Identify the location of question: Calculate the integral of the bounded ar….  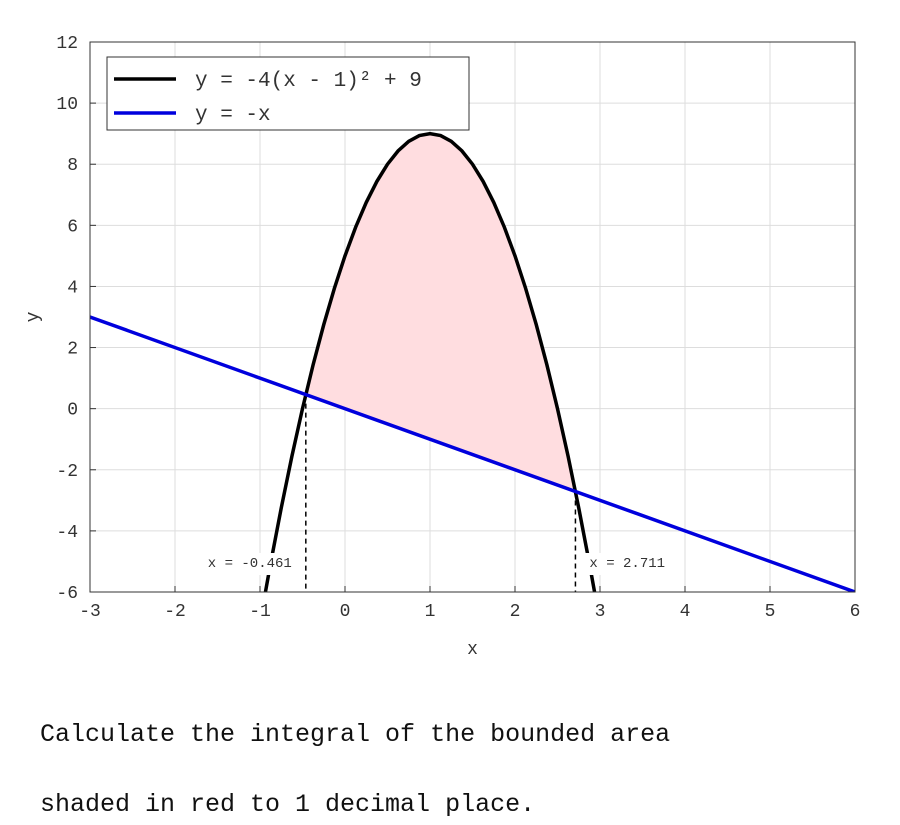
(355, 753).